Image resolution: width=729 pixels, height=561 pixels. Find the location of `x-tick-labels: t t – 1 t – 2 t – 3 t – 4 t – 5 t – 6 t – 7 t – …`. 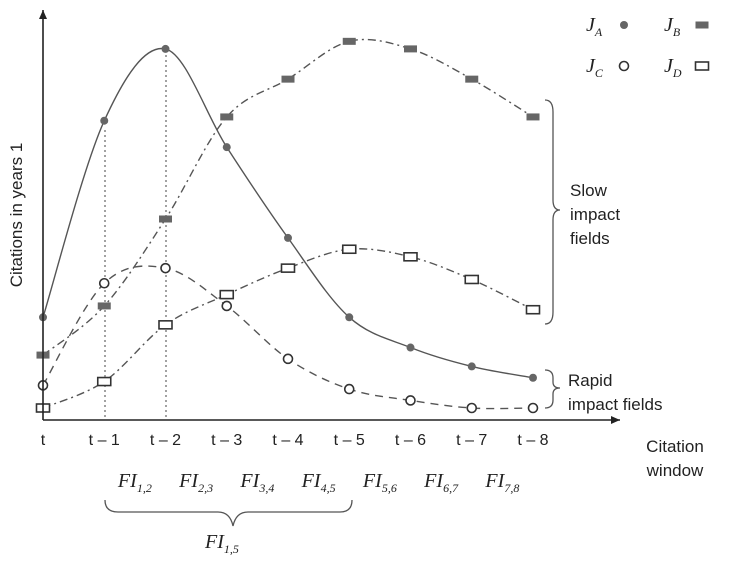

x-tick-labels: t t – 1 t – 2 t – 3 t – 4 t – 5 t – 6 t – 7 t – … is located at coordinates (295, 440).